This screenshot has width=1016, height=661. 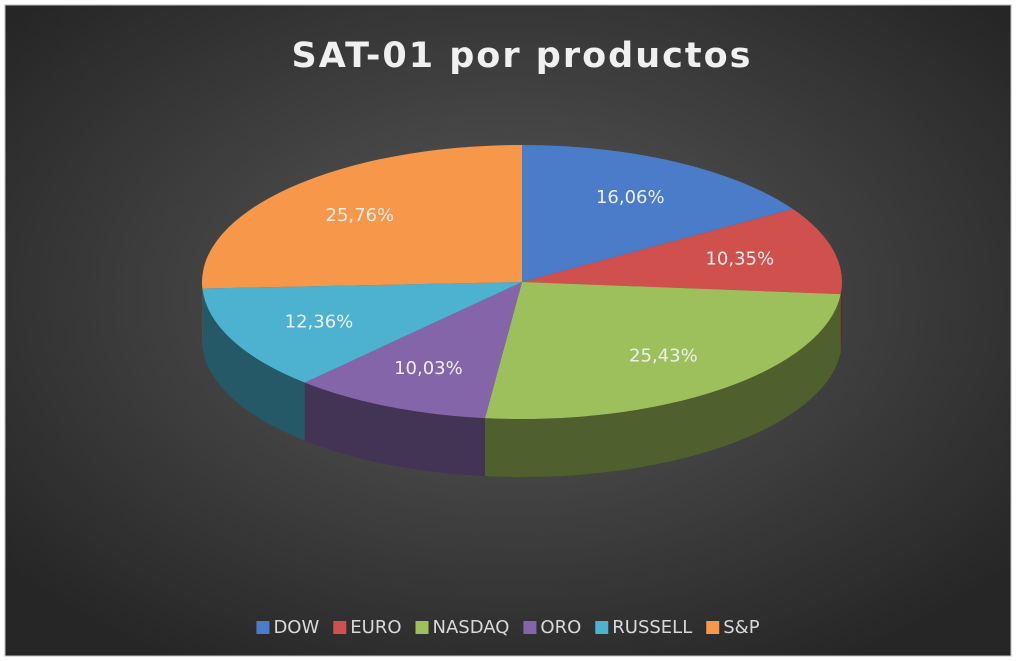 What do you see at coordinates (471, 627) in the screenshot?
I see `legend-label: NASDAQ` at bounding box center [471, 627].